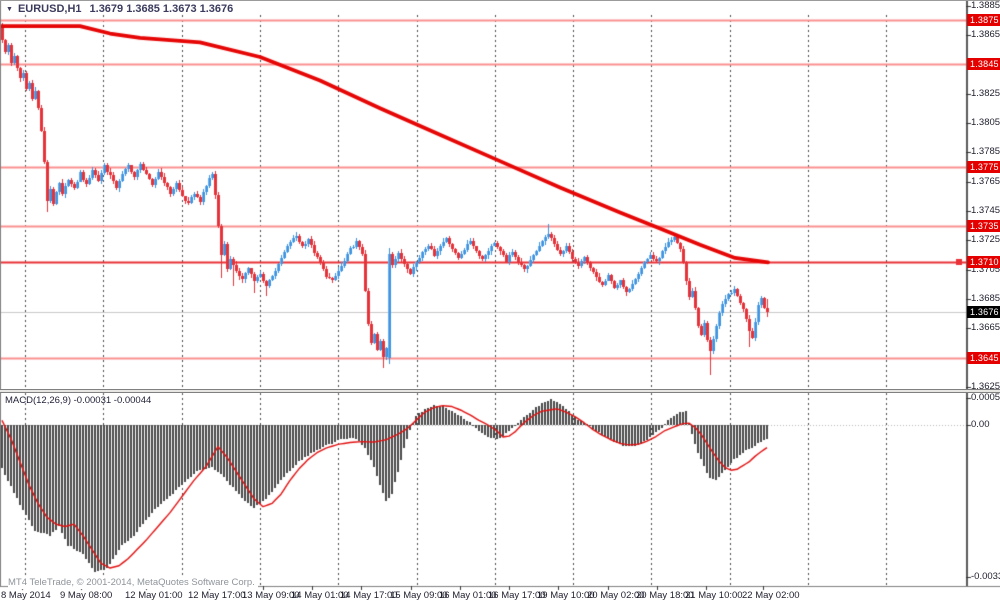  Describe the element at coordinates (983, 262) in the screenshot. I see `price-level-tag: 1.3710` at that location.